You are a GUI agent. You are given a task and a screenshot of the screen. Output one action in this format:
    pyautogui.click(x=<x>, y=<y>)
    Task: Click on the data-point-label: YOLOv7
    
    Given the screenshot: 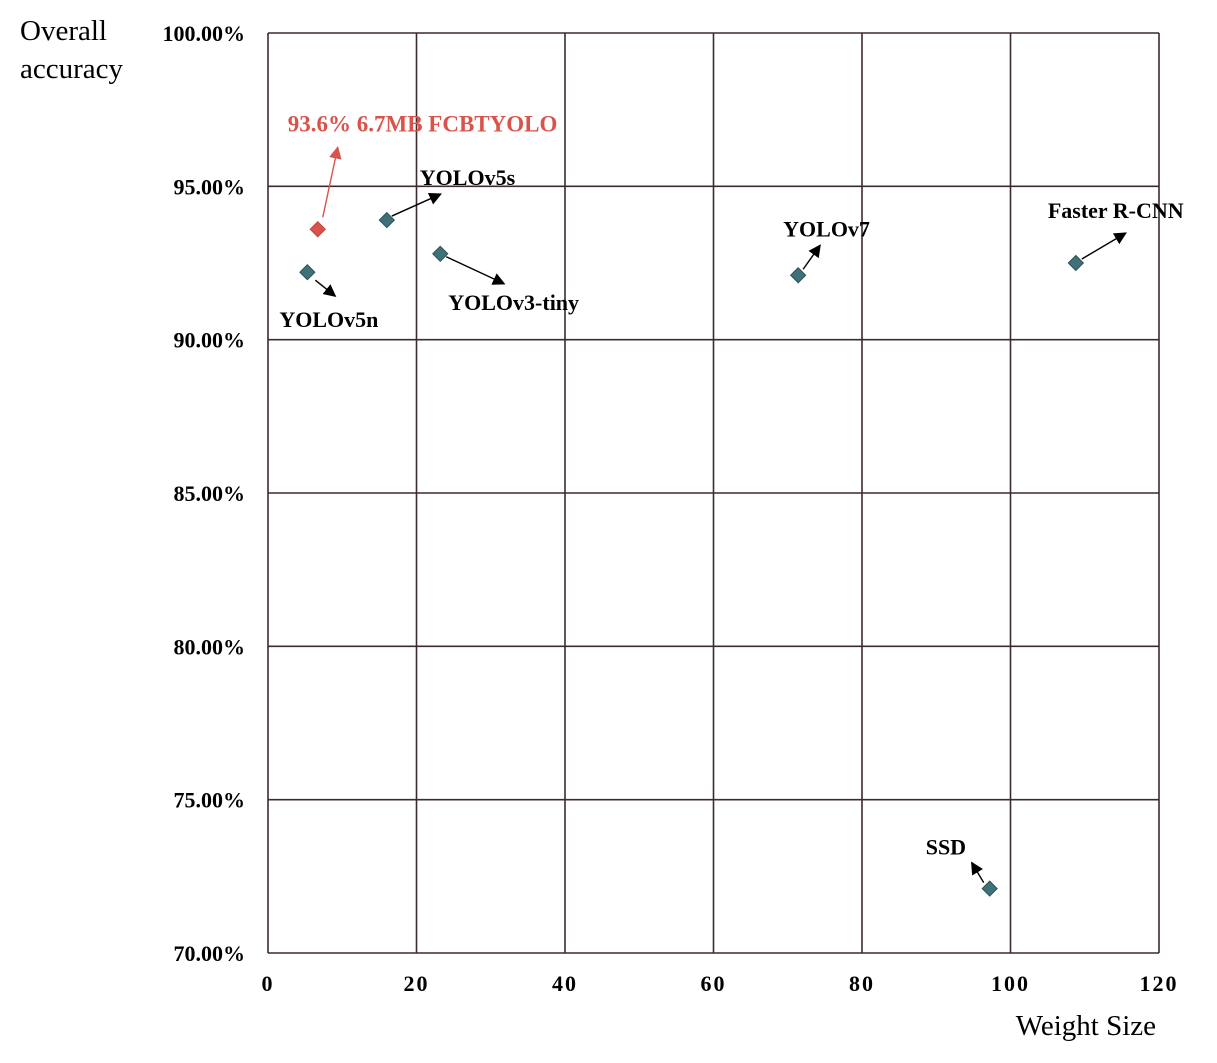 What is the action you would take?
    pyautogui.click(x=826, y=228)
    